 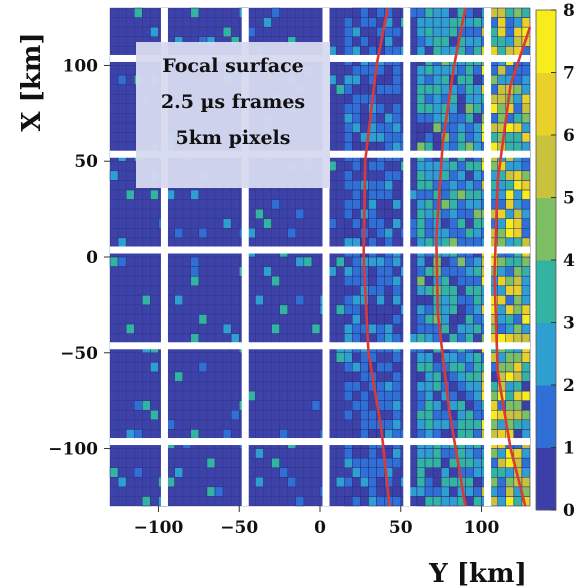 What do you see at coordinates (233, 66) in the screenshot?
I see `annotation-line: Focal surface` at bounding box center [233, 66].